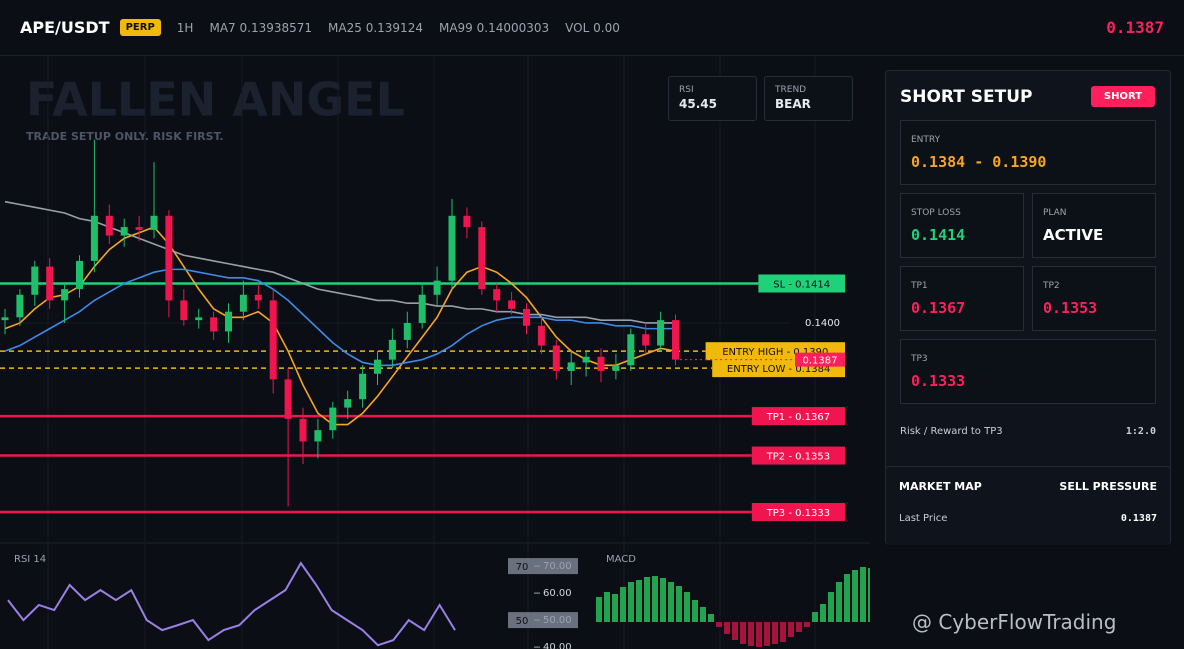  I want to click on stat-trend: TREND BEAR, so click(808, 98).